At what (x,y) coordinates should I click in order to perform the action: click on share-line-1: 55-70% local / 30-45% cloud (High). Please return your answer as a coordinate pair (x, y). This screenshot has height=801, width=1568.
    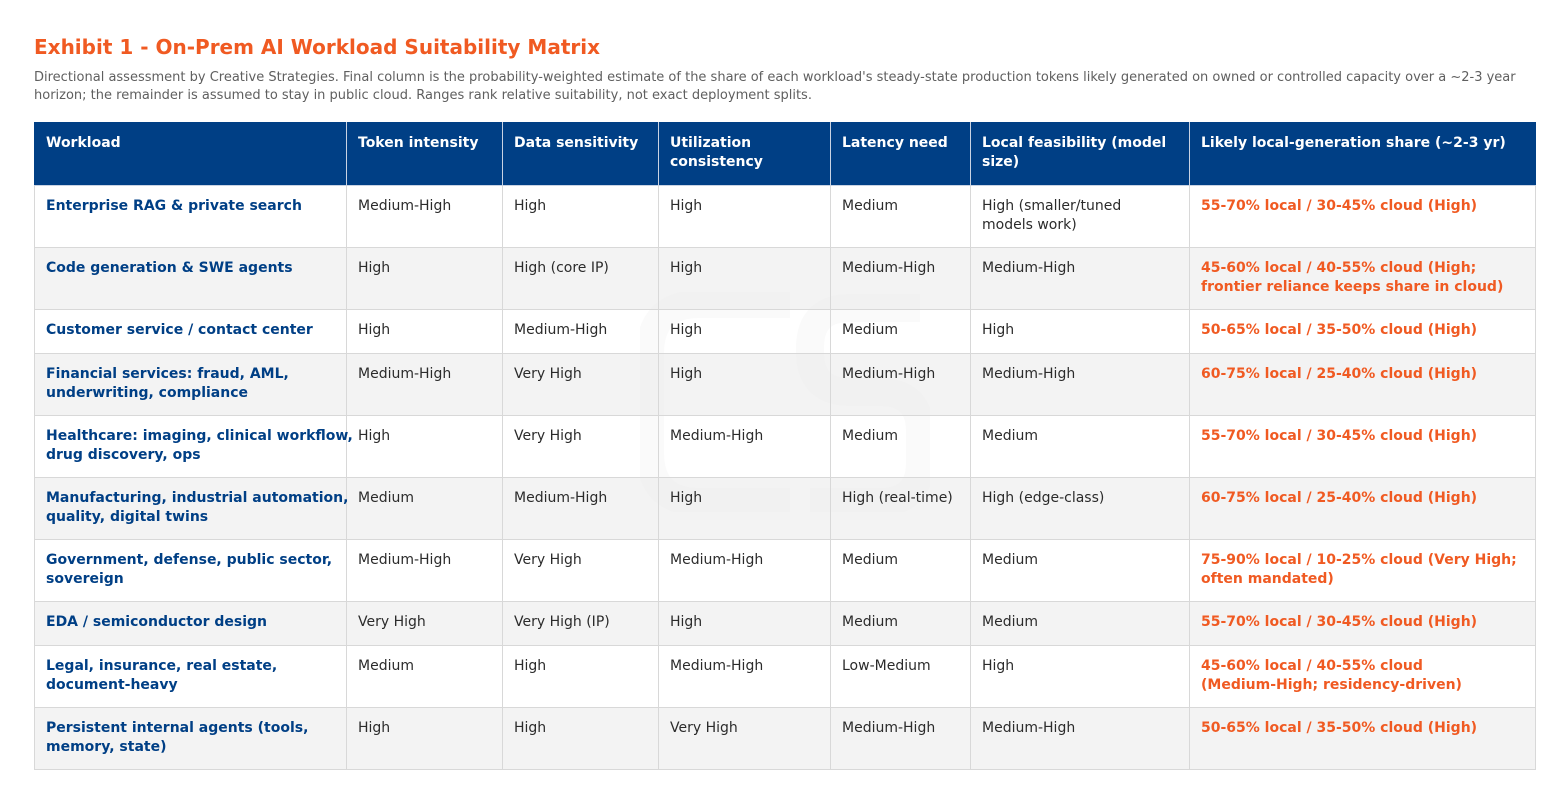
    Looking at the image, I should click on (1339, 622).